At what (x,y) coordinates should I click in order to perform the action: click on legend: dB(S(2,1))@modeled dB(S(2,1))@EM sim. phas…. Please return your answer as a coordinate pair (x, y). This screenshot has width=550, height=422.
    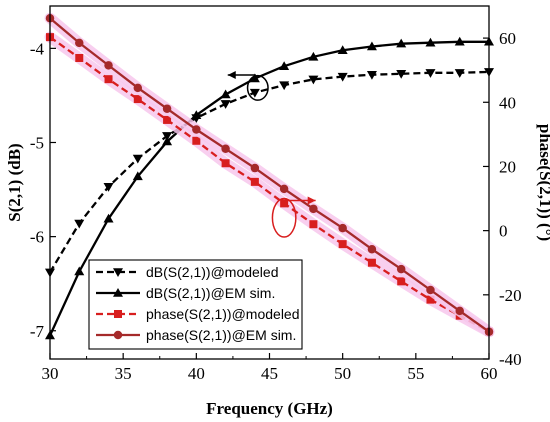
    Looking at the image, I should click on (195, 304).